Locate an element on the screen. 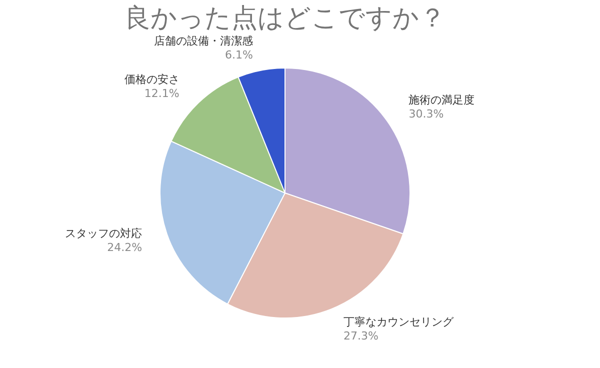  data-label: 24.2% is located at coordinates (124, 247).